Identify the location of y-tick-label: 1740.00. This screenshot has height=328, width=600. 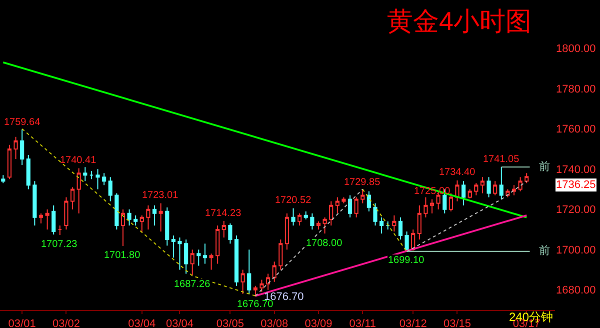
(576, 170).